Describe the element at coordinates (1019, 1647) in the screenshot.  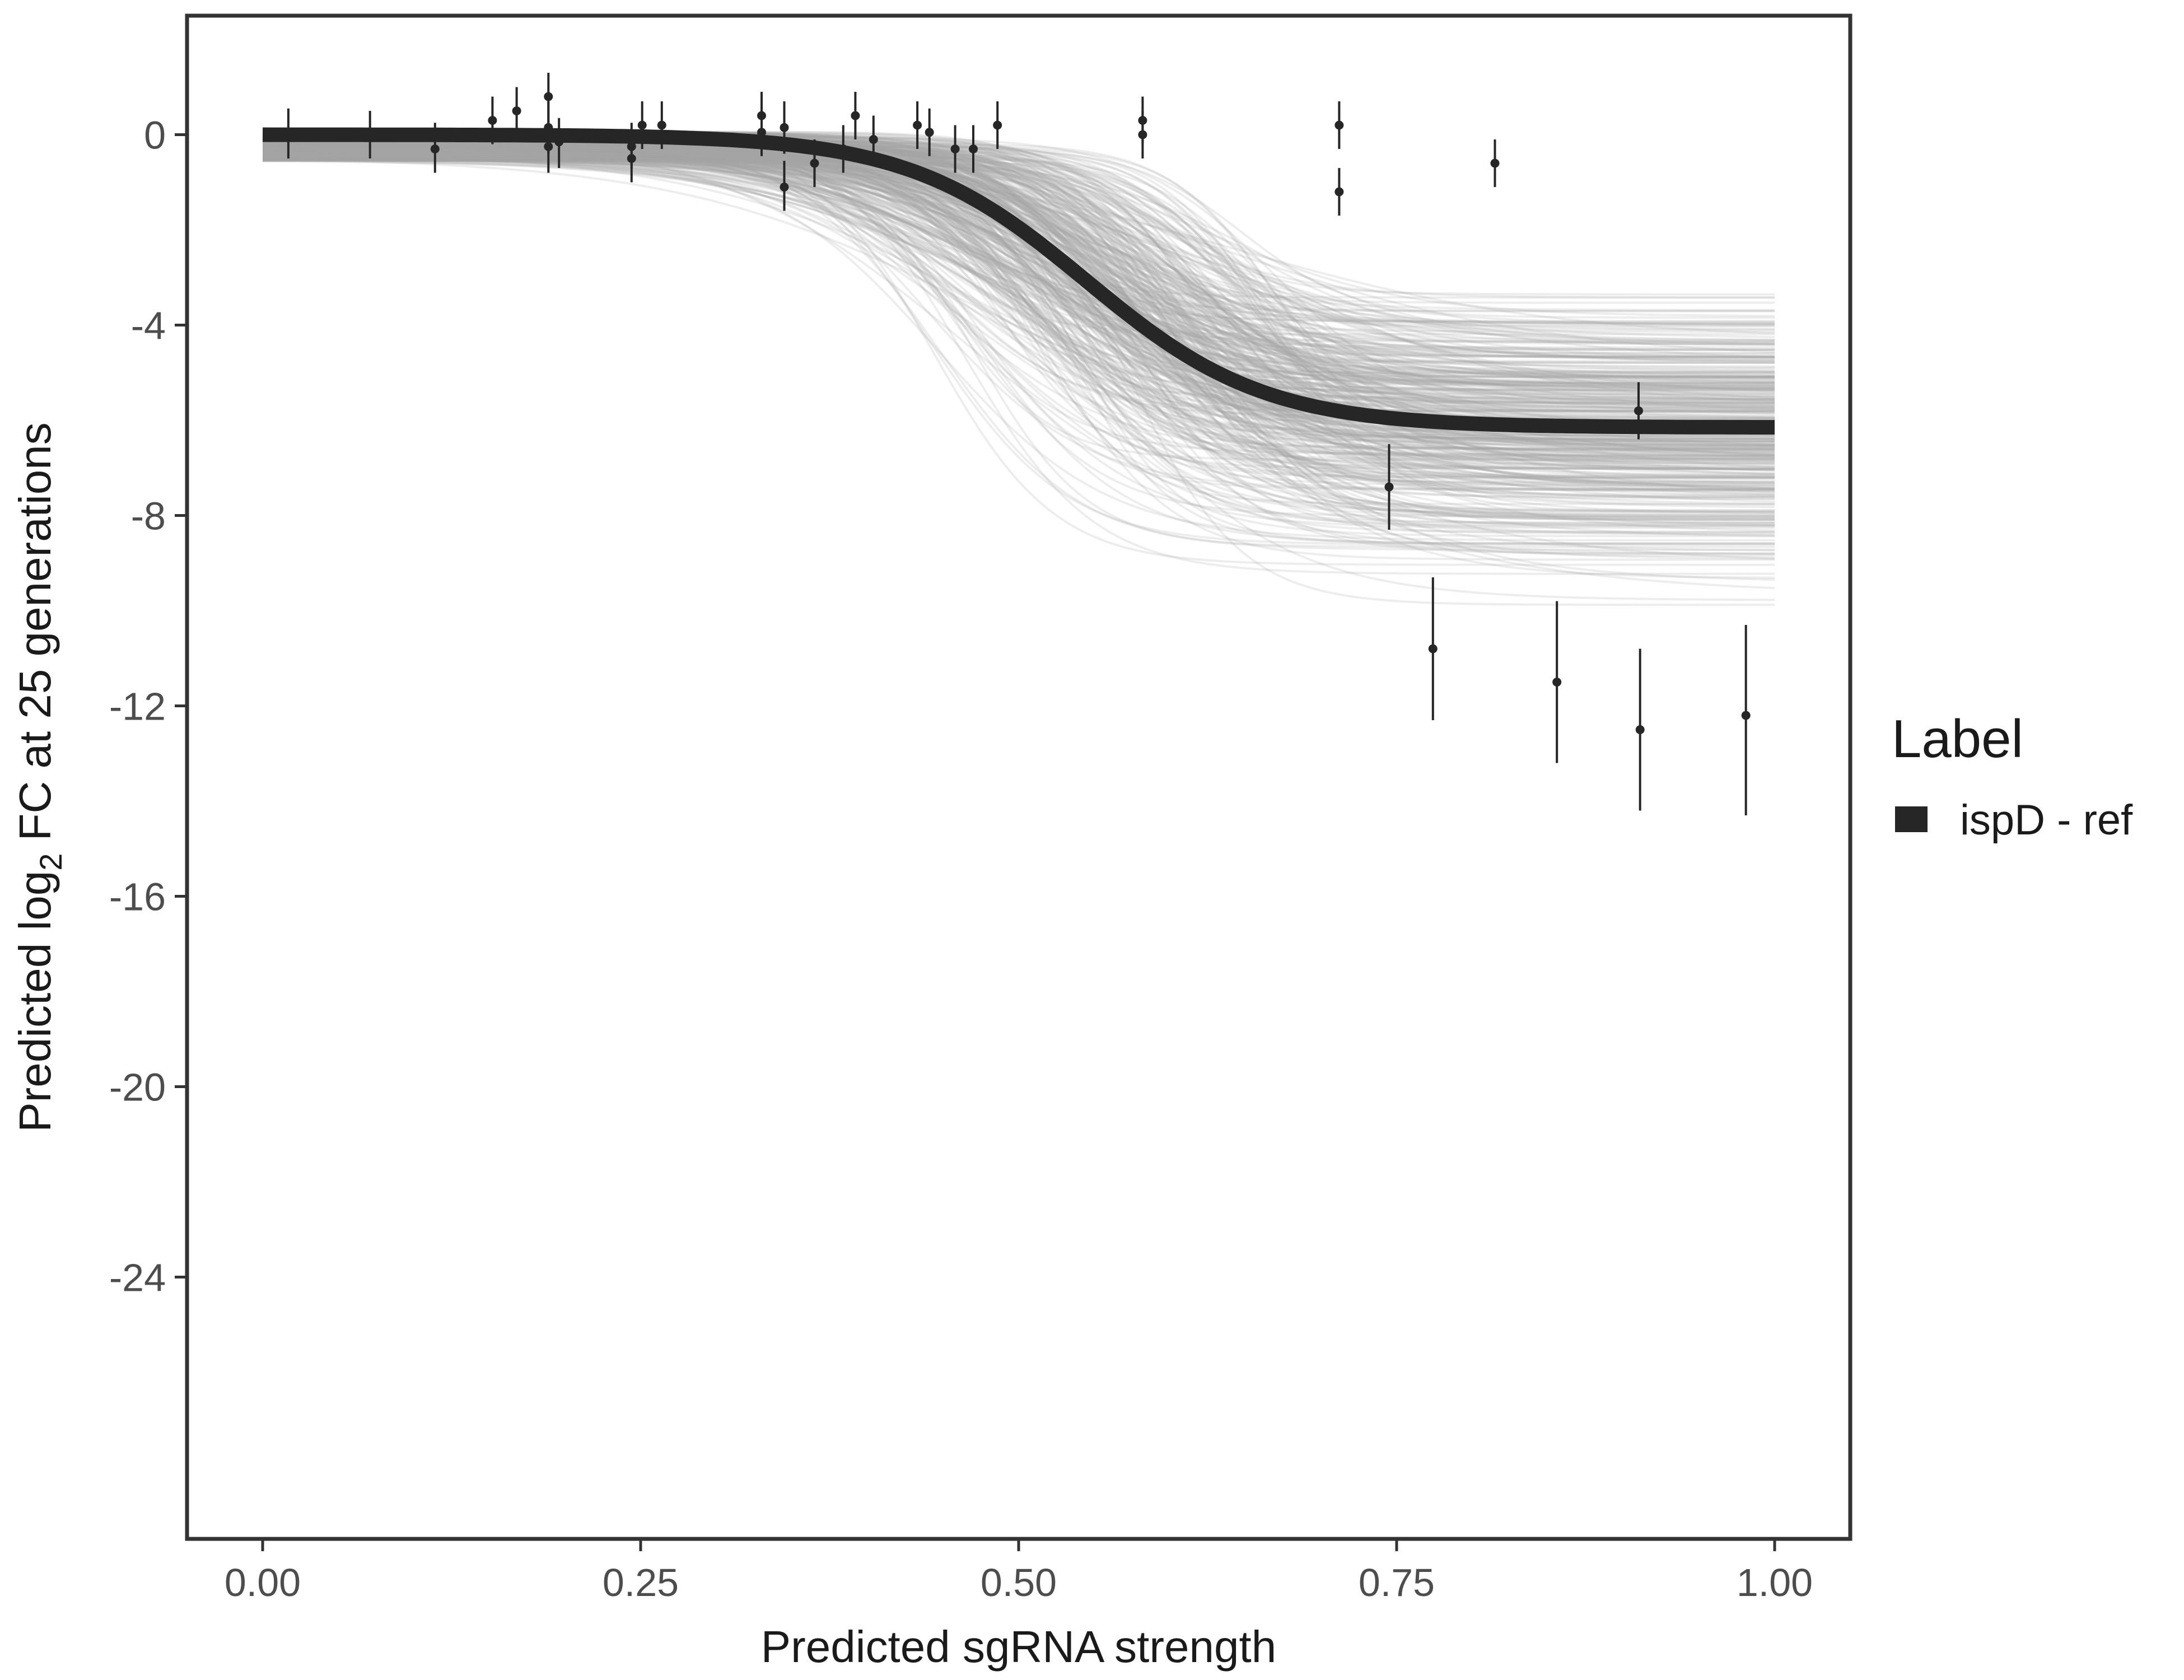
I see `x-axis-title: Predicted sgRNA strength` at that location.